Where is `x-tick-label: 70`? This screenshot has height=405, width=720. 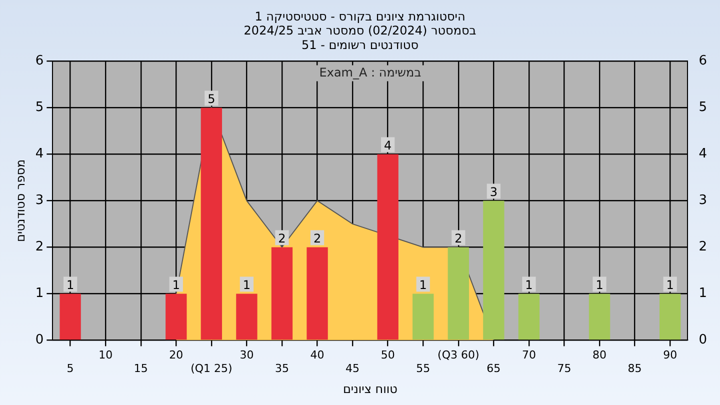 x-tick-label: 70 is located at coordinates (529, 355).